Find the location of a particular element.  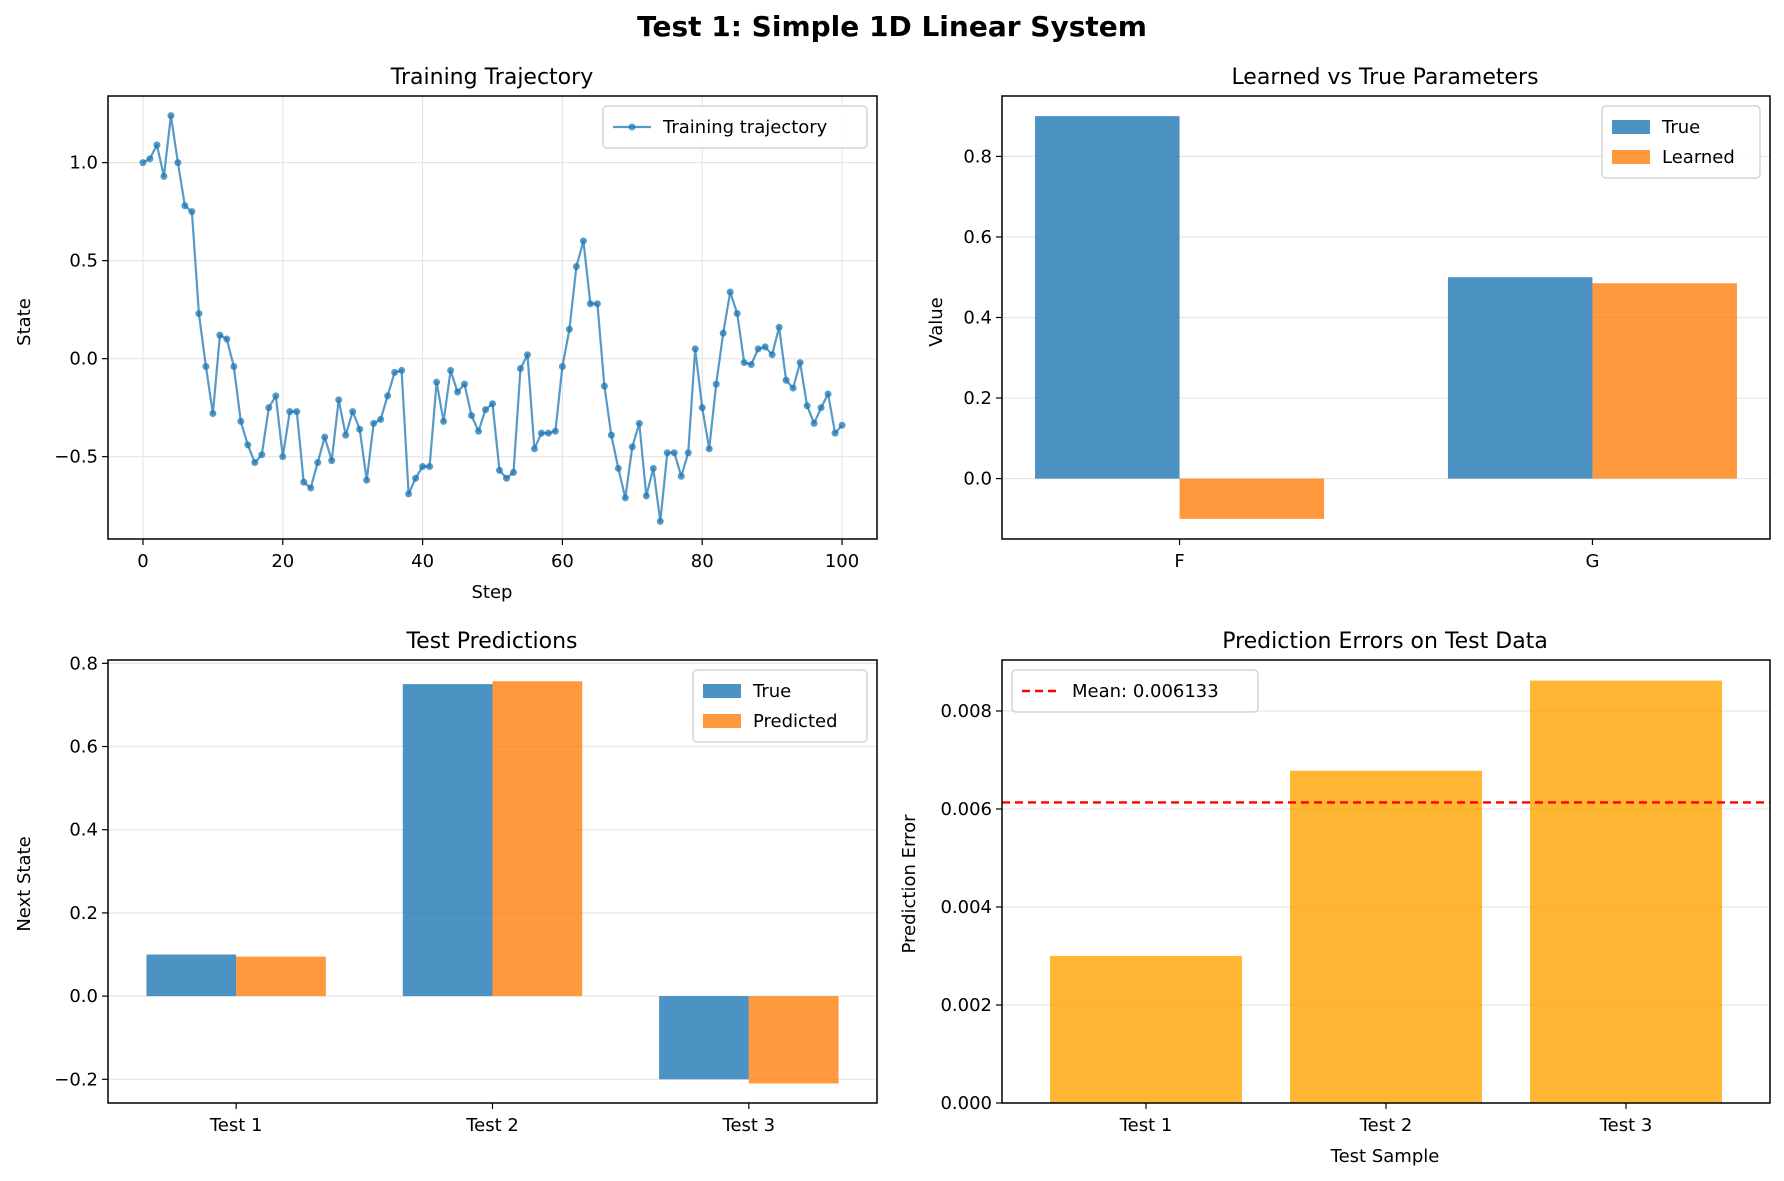

x-tick-label: Test 1 is located at coordinates (1146, 1125).